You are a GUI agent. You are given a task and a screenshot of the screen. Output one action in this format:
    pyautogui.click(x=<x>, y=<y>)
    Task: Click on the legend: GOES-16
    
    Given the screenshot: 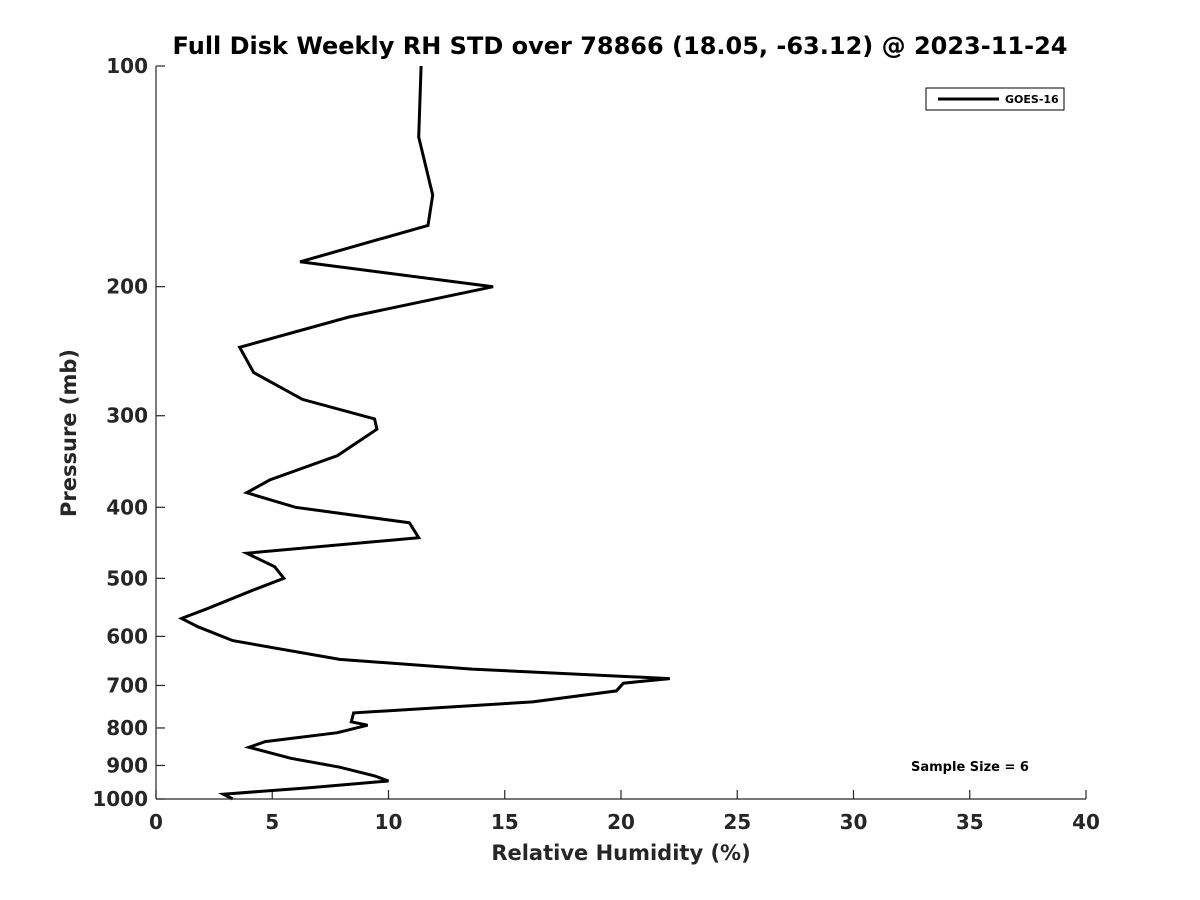 What is the action you would take?
    pyautogui.click(x=995, y=99)
    